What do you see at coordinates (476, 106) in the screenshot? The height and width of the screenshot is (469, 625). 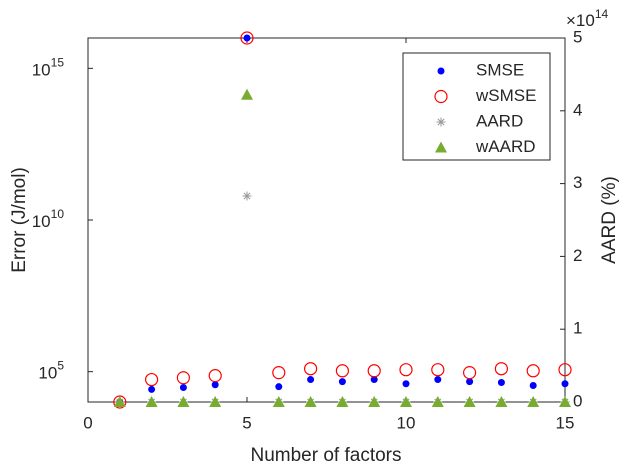 I see `legend-box` at bounding box center [476, 106].